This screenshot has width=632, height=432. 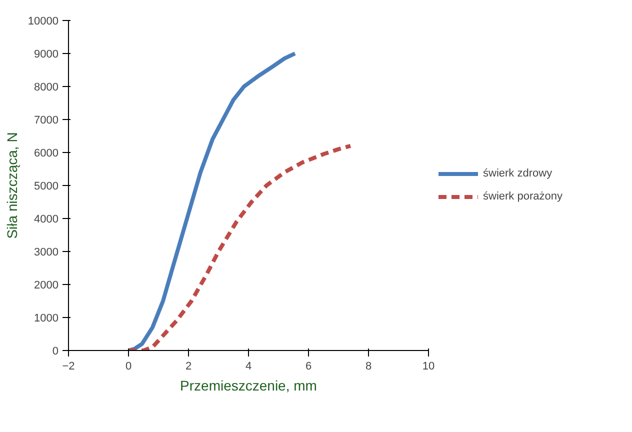 What do you see at coordinates (428, 366) in the screenshot?
I see `x-tick-label: 10` at bounding box center [428, 366].